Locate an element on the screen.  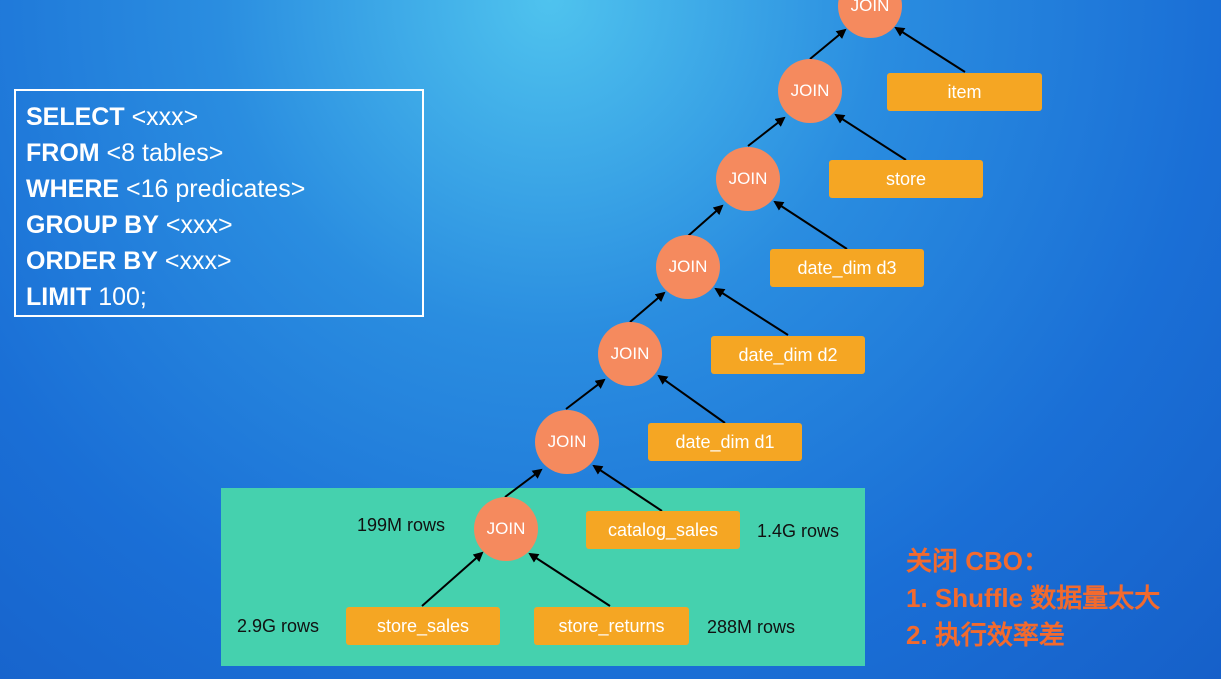
table-store-sales: store_sales is located at coordinates (423, 626).